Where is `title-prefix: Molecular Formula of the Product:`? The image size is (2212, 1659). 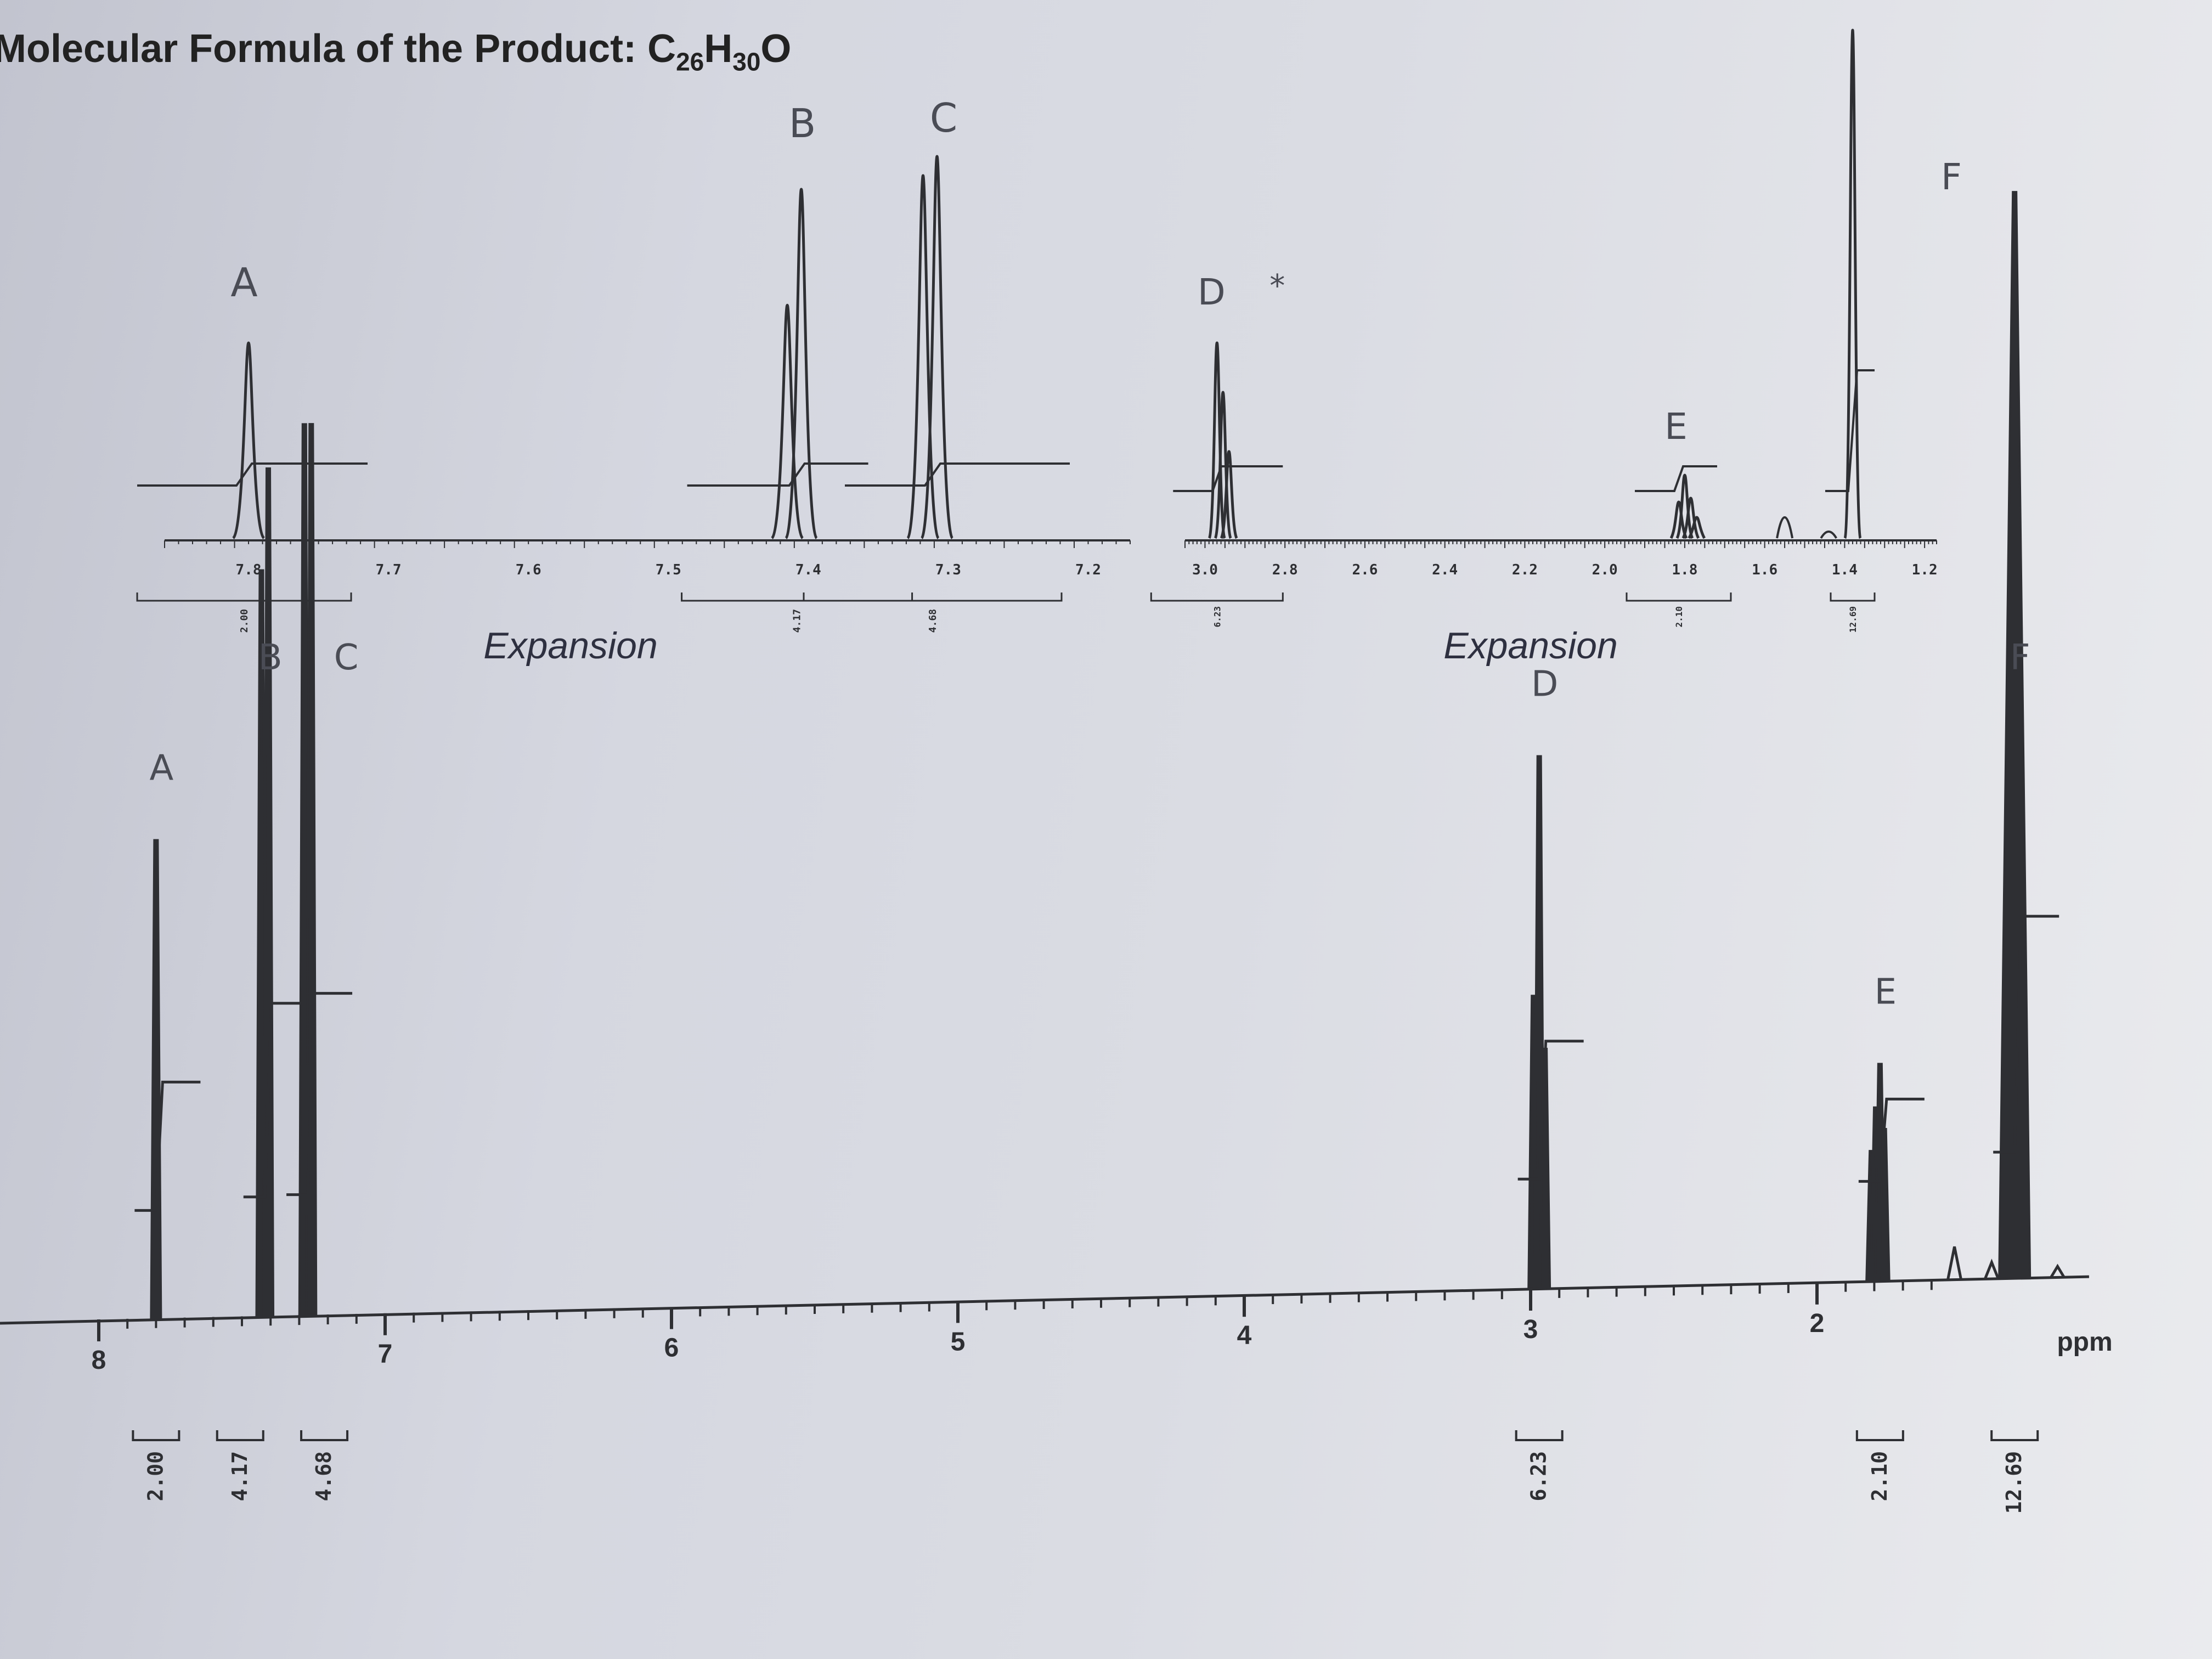 title-prefix: Molecular Formula of the Product: is located at coordinates (324, 49).